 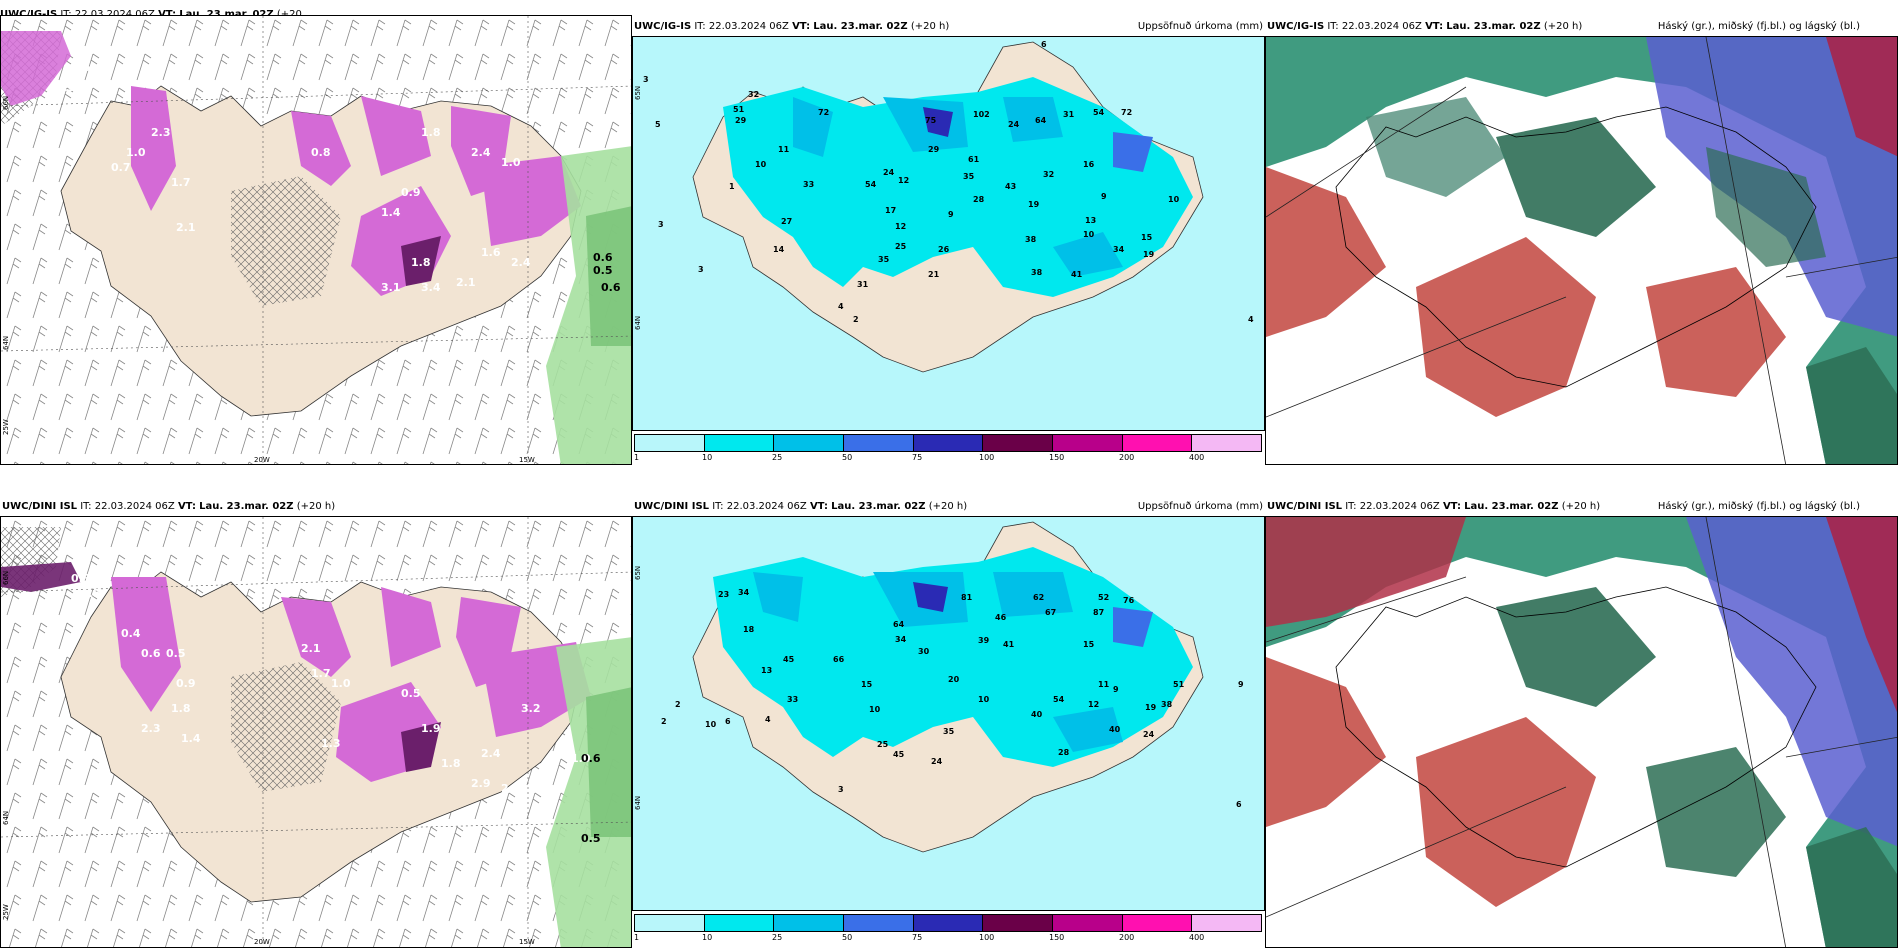 I want to click on precip-number: 3, so click(x=661, y=224).